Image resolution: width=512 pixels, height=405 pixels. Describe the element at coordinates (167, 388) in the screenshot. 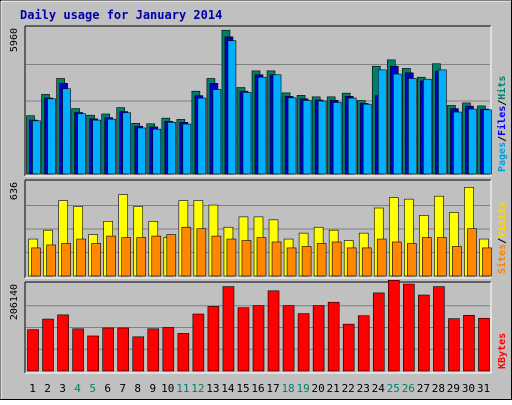

I see `day-label-10: 10` at that location.